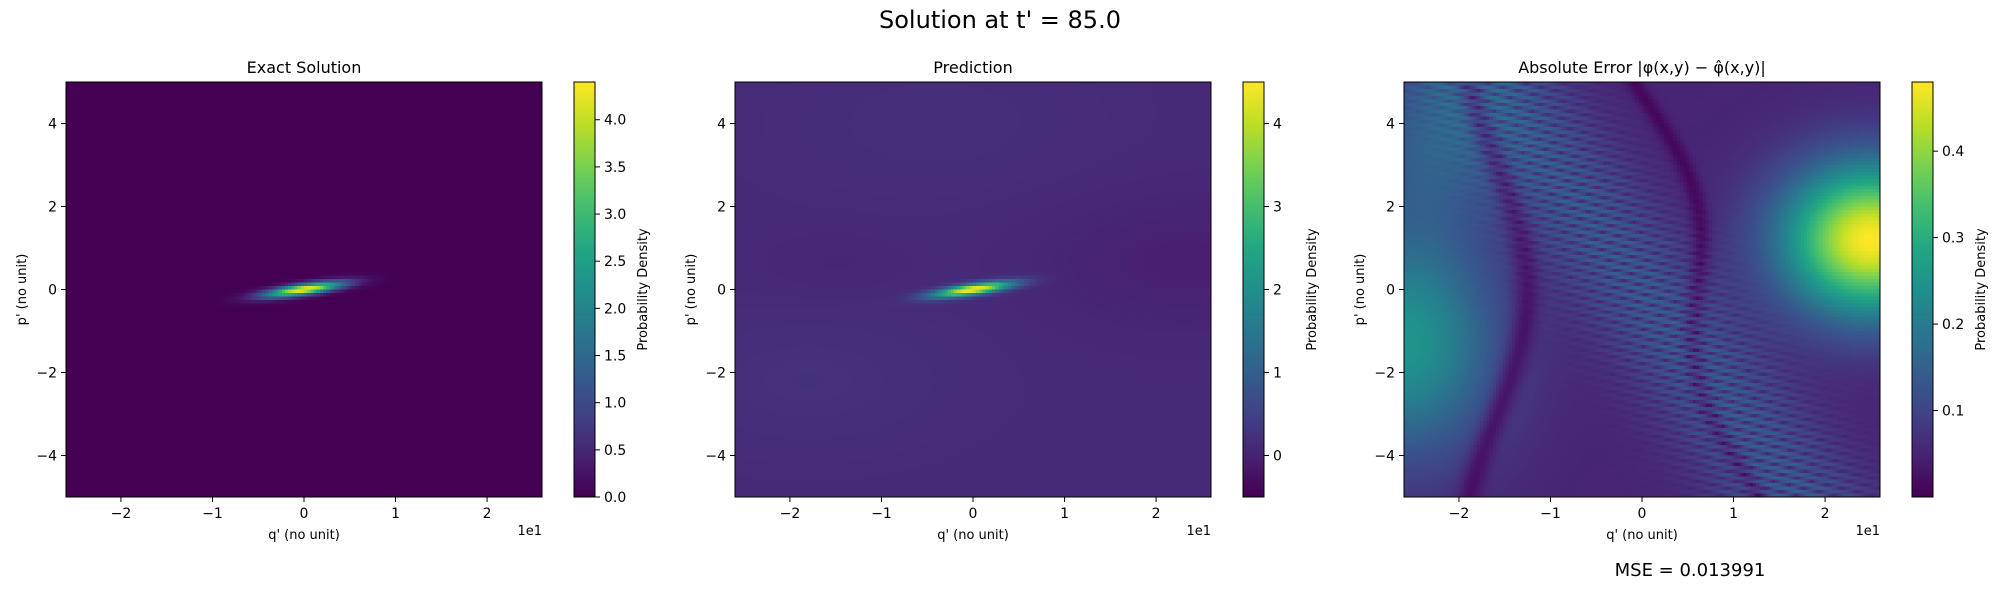 Image resolution: width=2000 pixels, height=600 pixels. Describe the element at coordinates (1277, 374) in the screenshot. I see `colorbar-tick-label: 1` at that location.